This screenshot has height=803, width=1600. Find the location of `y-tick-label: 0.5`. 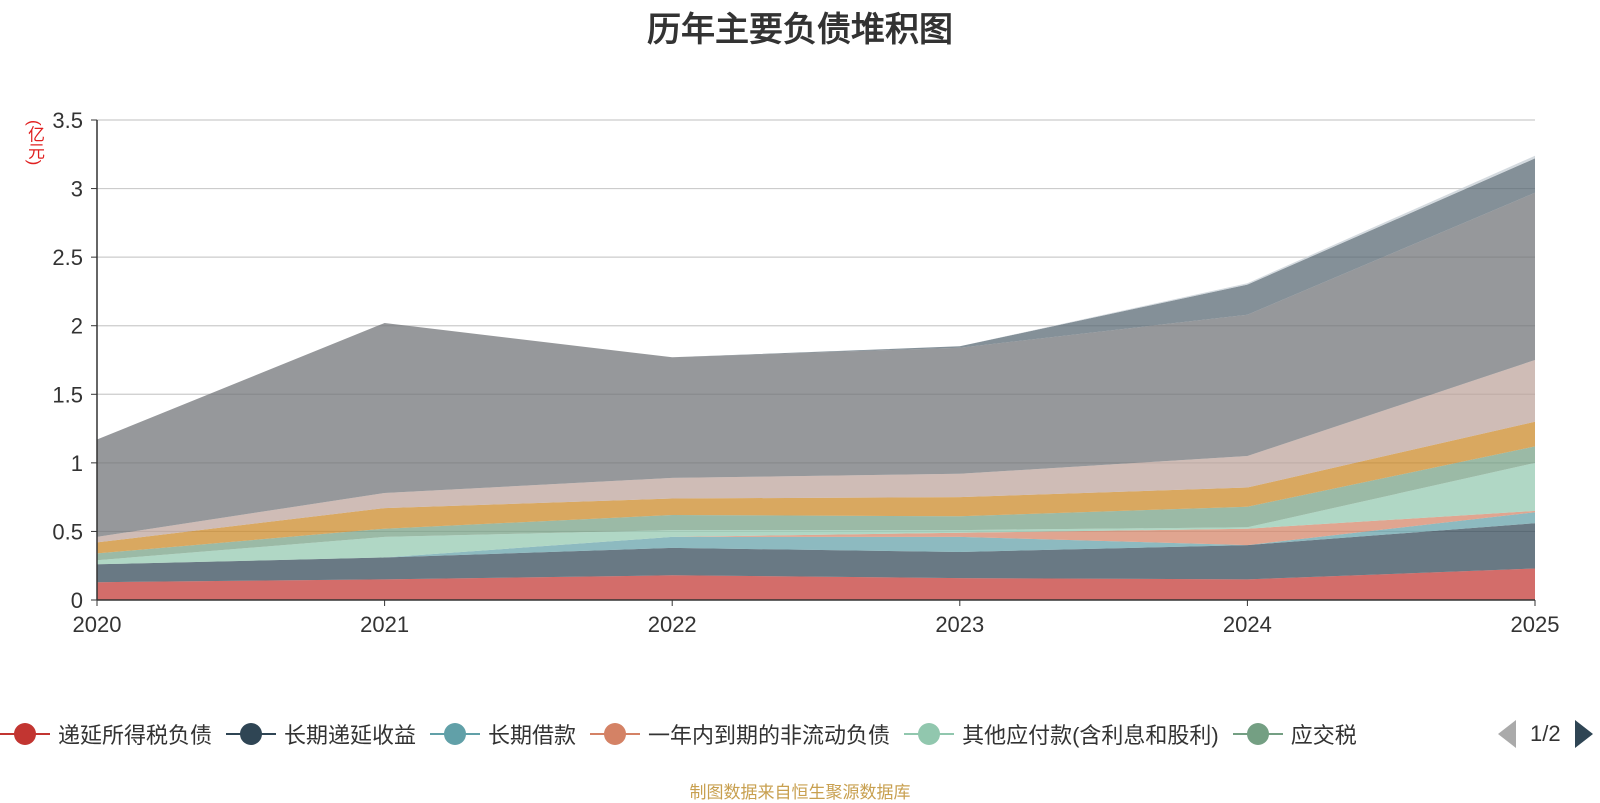

y-tick-label: 0.5 is located at coordinates (67, 531).